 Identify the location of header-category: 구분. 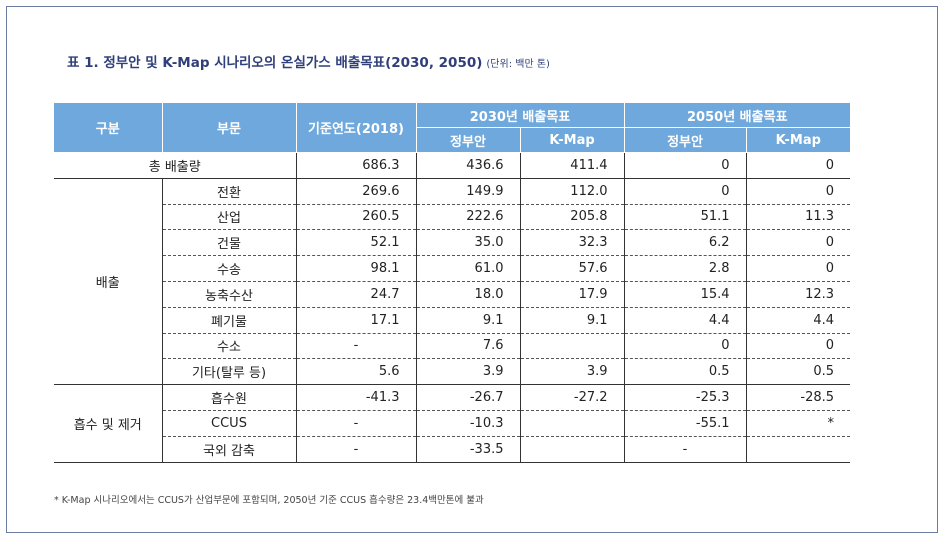
(108, 128).